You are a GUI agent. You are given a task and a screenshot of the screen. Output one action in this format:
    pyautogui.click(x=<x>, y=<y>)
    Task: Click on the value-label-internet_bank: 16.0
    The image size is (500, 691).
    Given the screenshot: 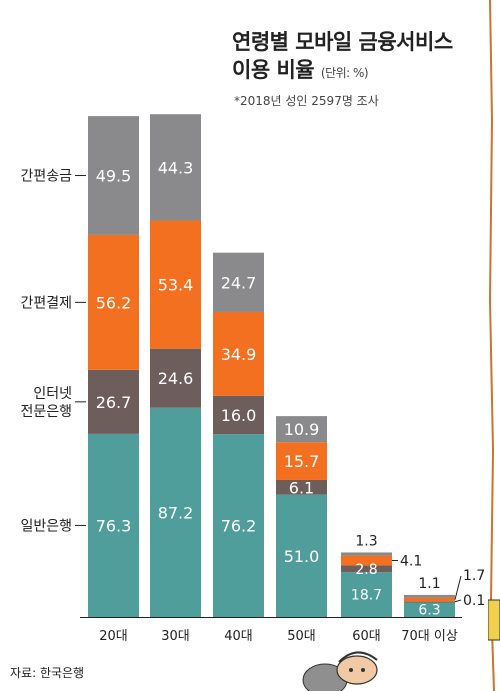 What is the action you would take?
    pyautogui.click(x=239, y=415)
    